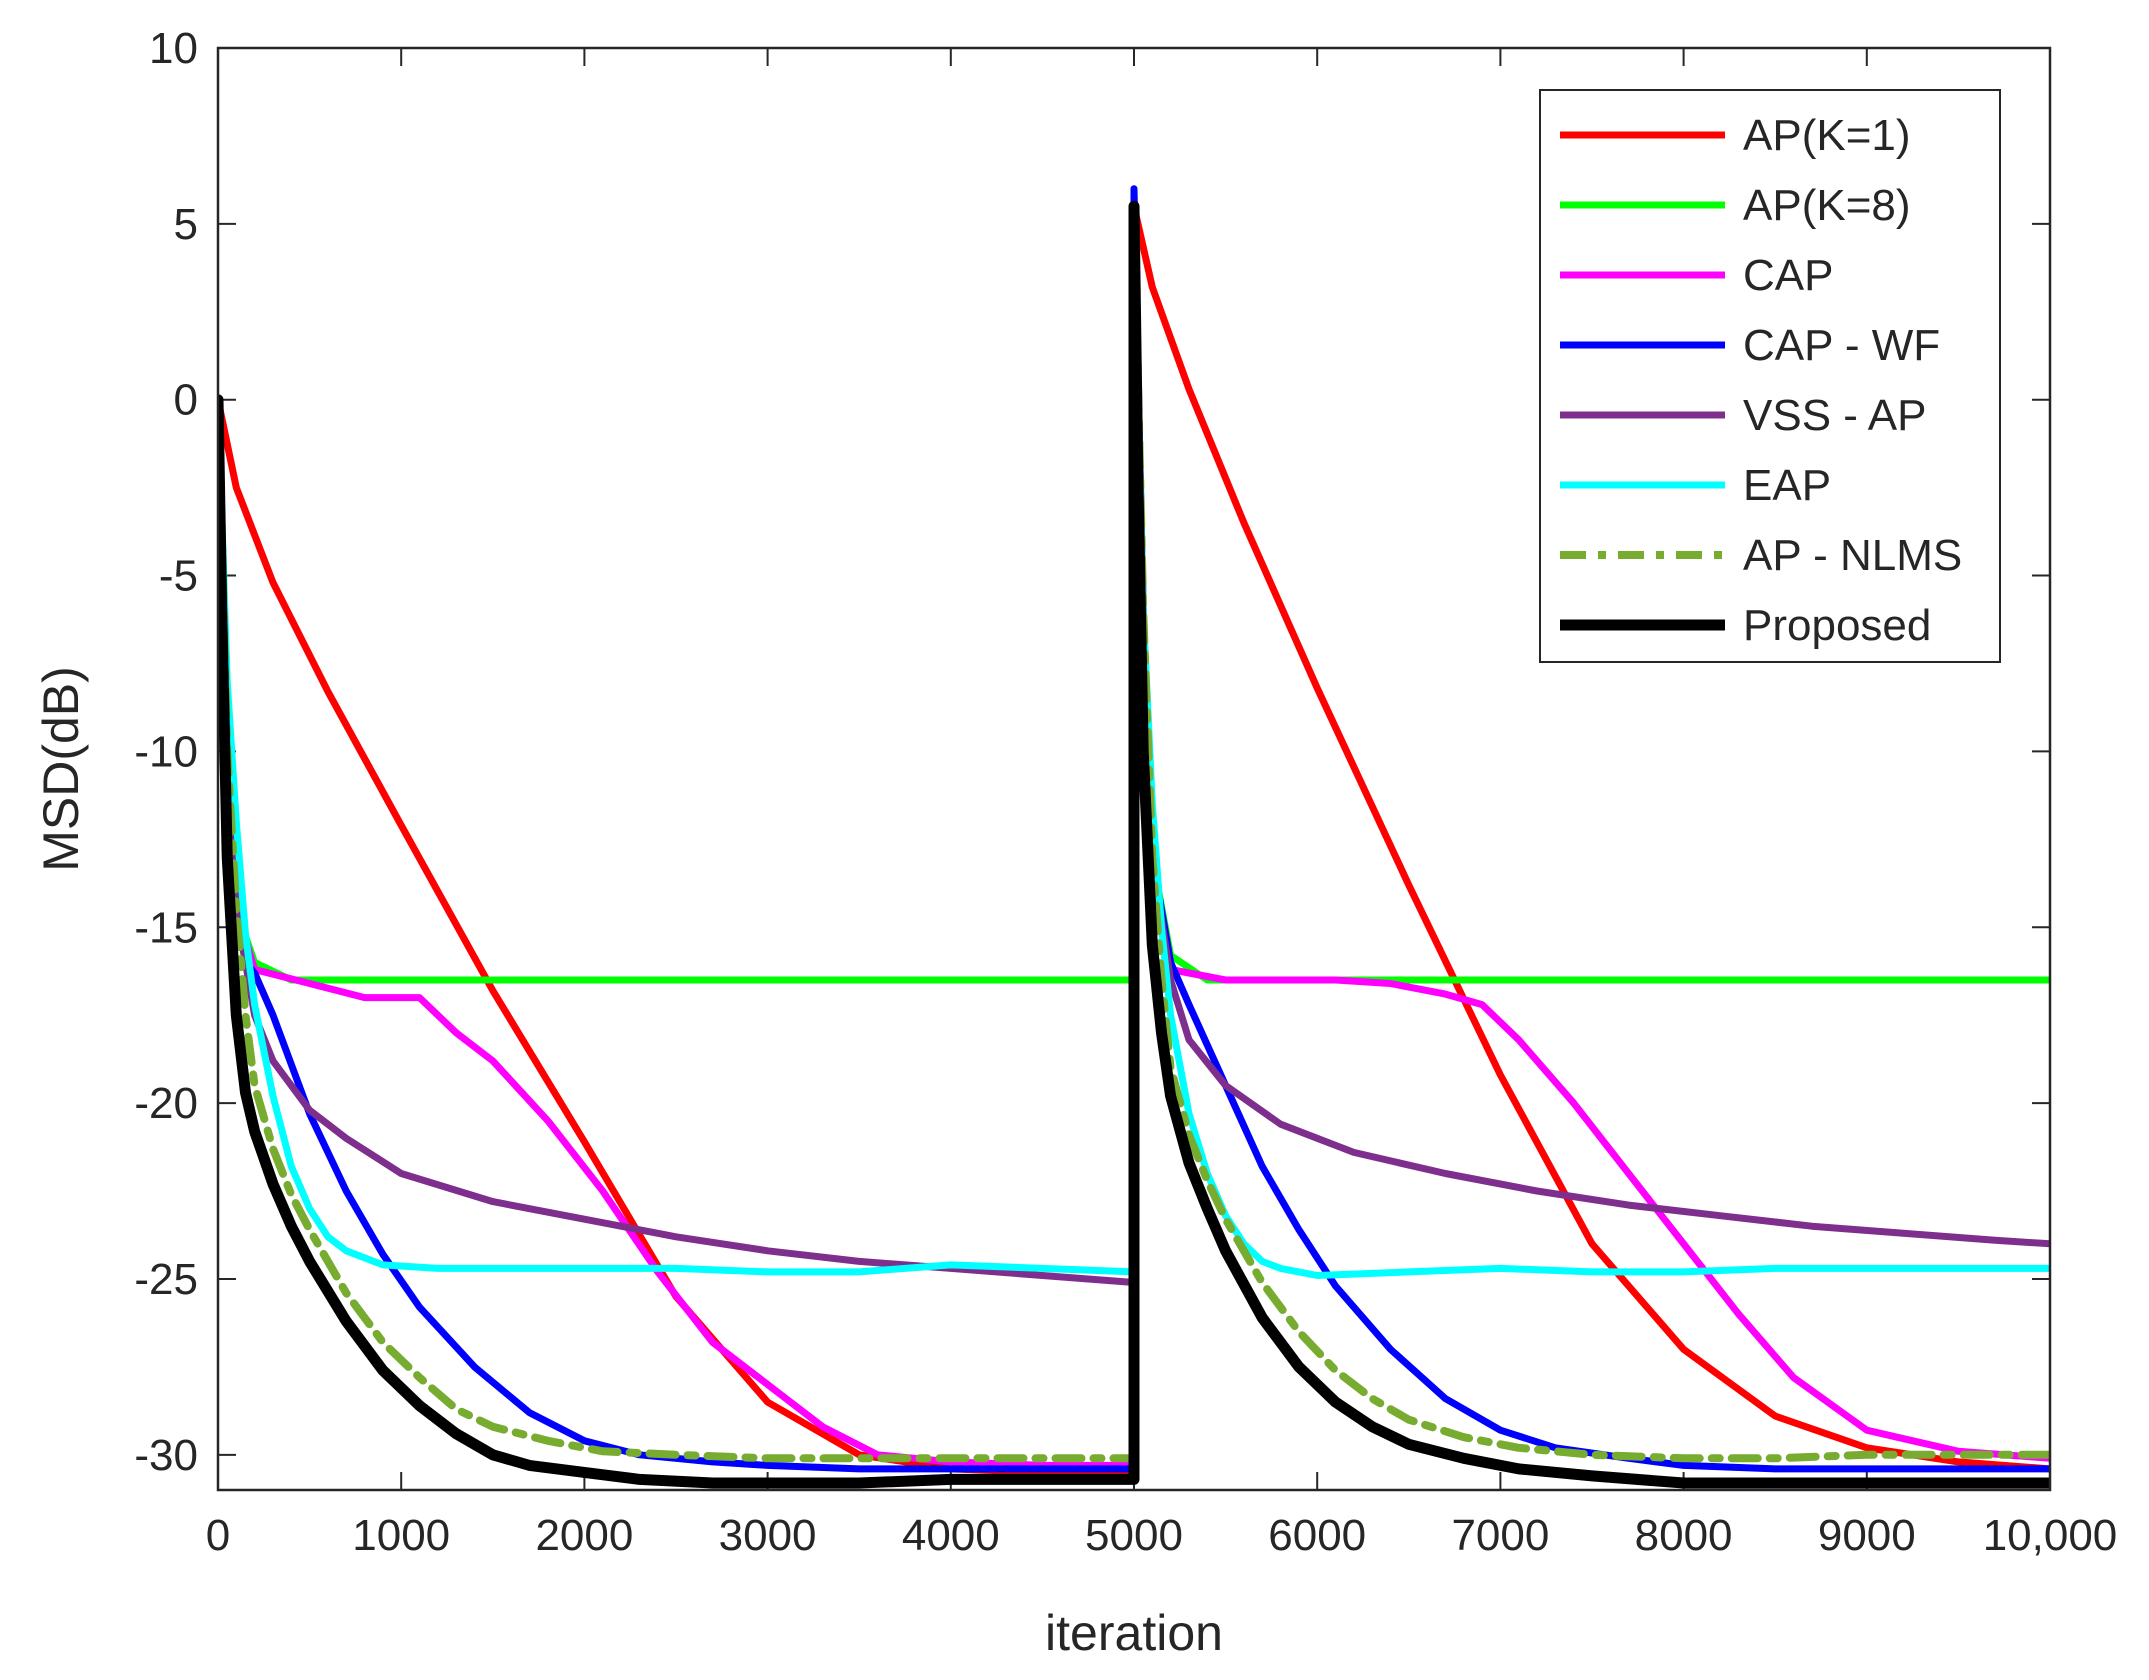 The image size is (2149, 1680). Describe the element at coordinates (166, 1103) in the screenshot. I see `y-tick-label: -20` at that location.